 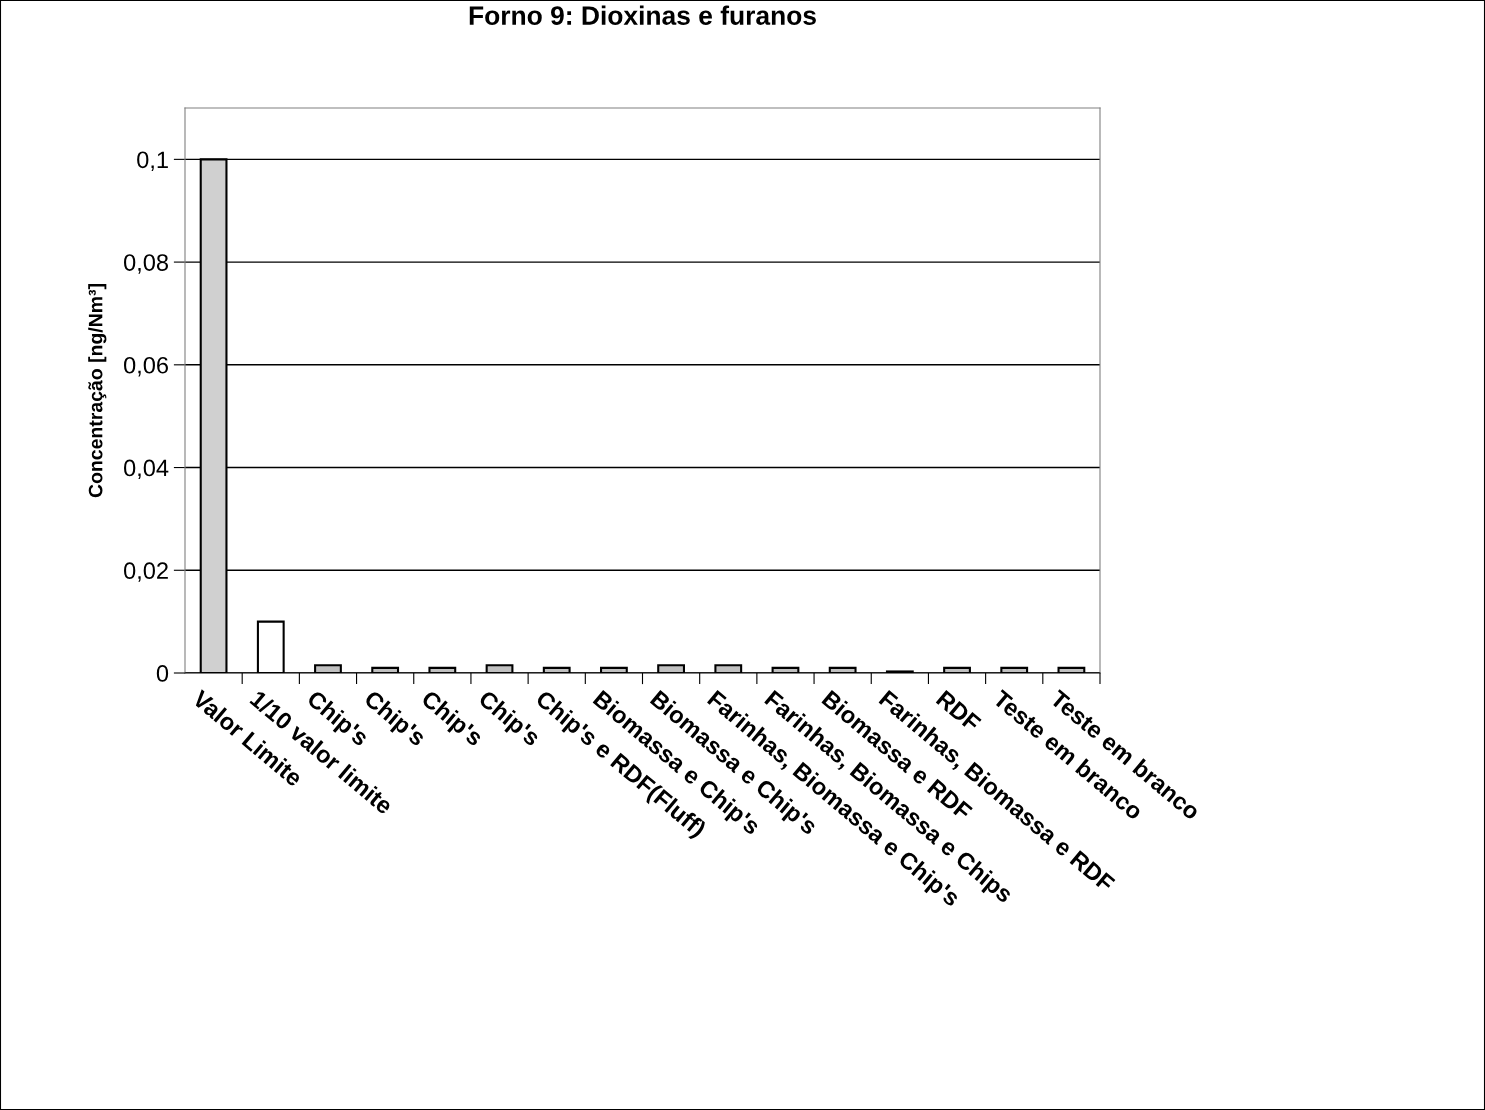 What do you see at coordinates (146, 366) in the screenshot?
I see `y-tick-label: 0,06` at bounding box center [146, 366].